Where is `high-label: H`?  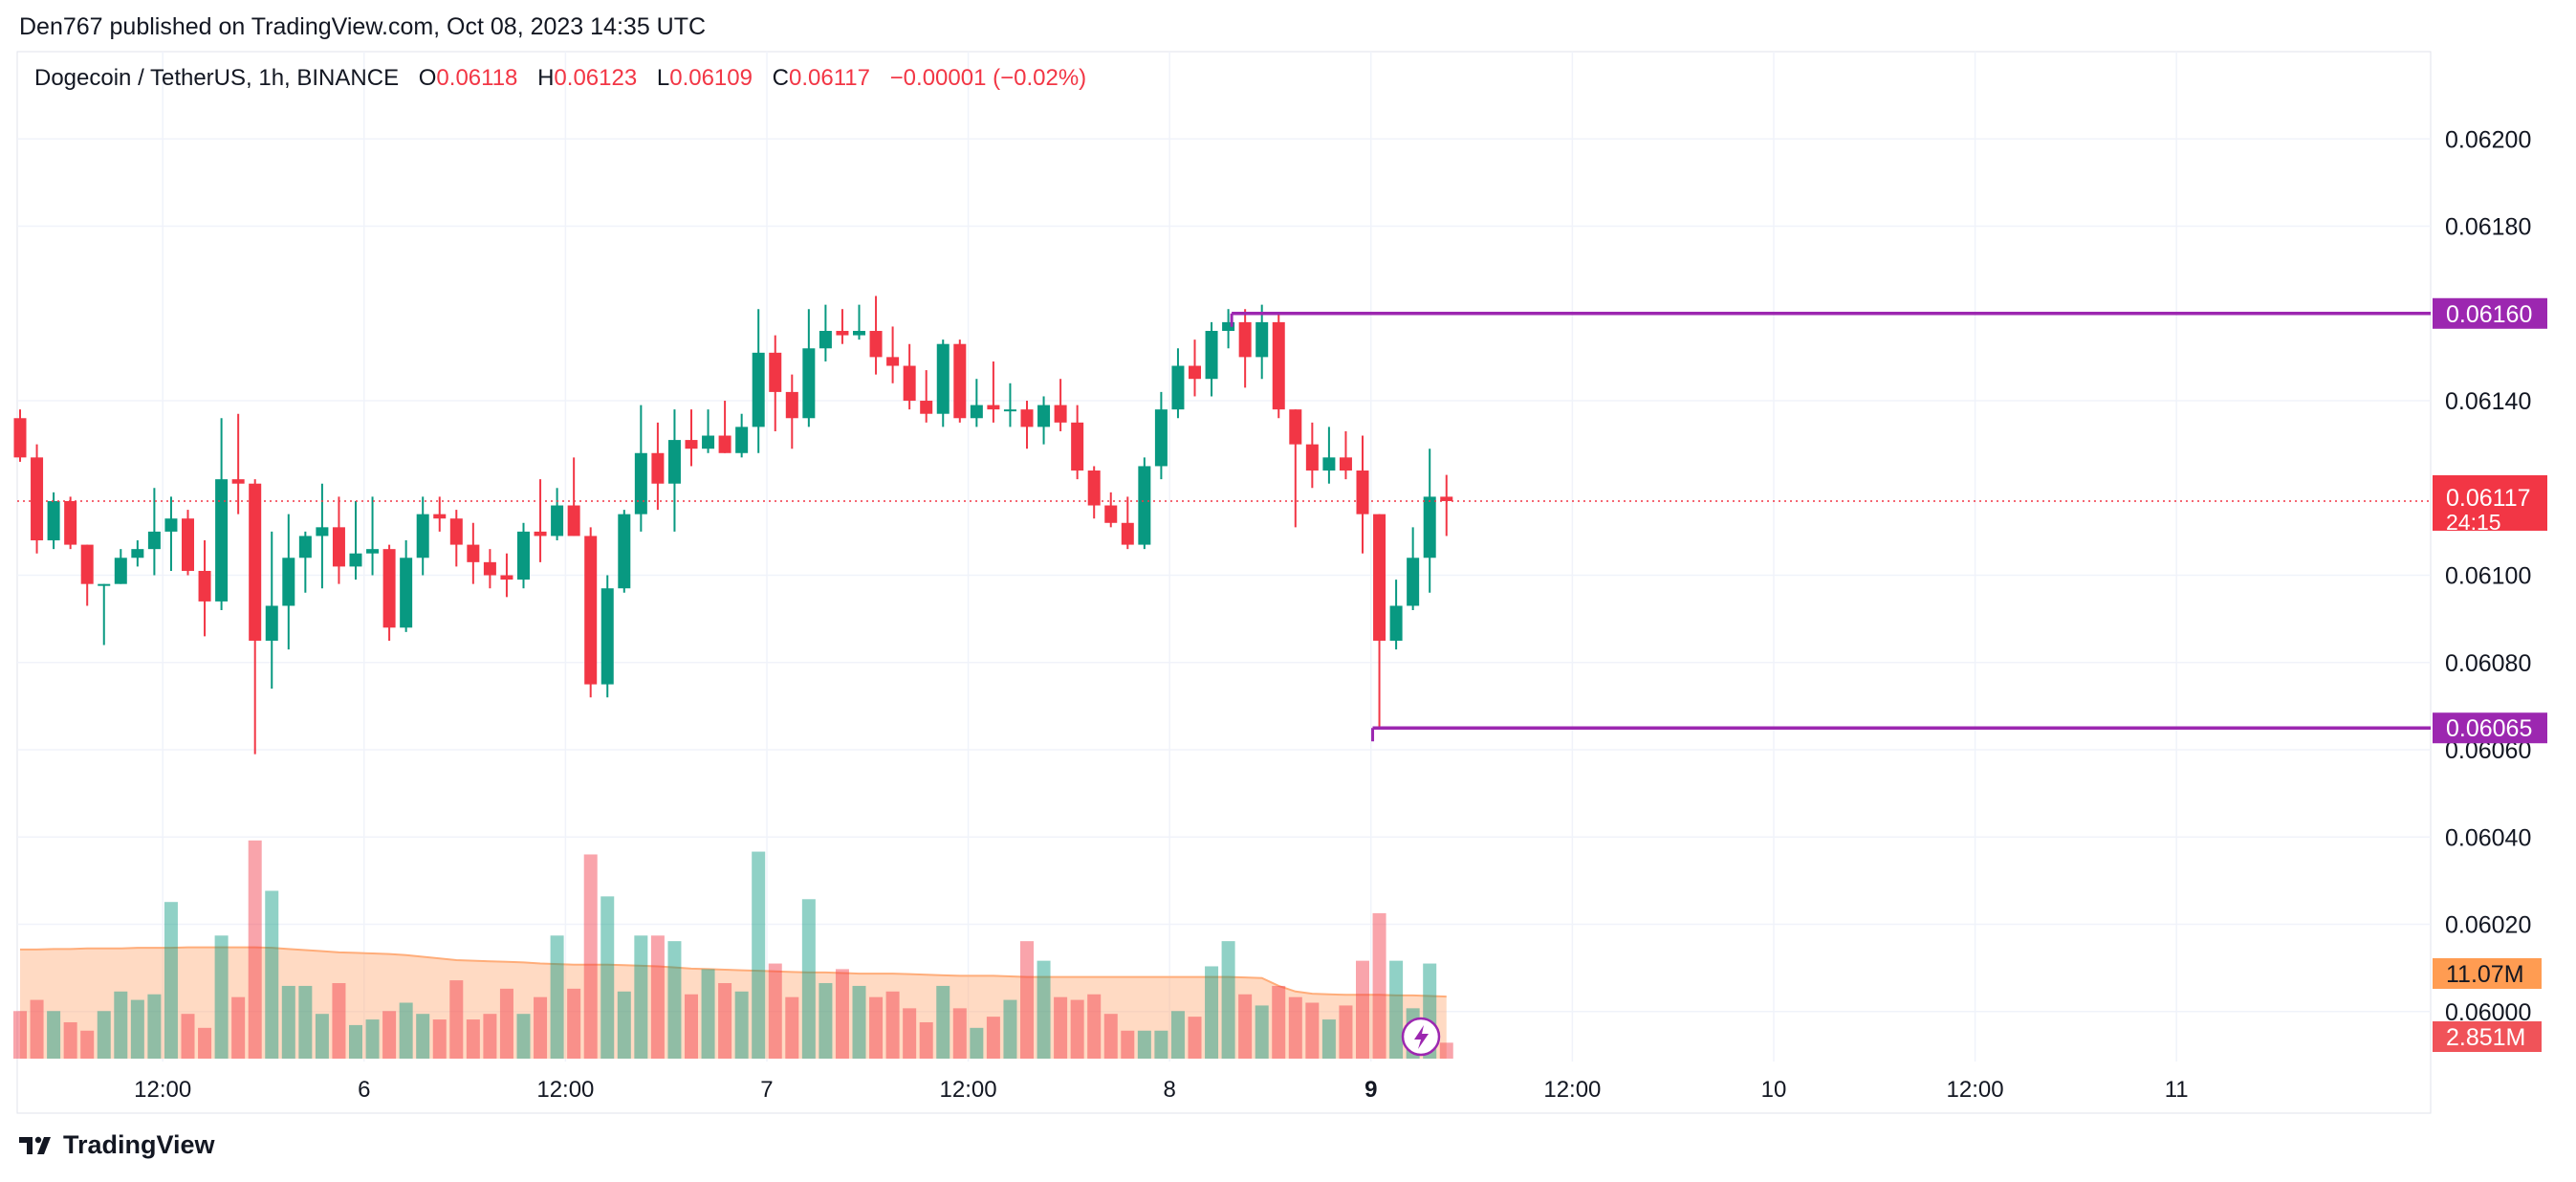 high-label: H is located at coordinates (546, 78).